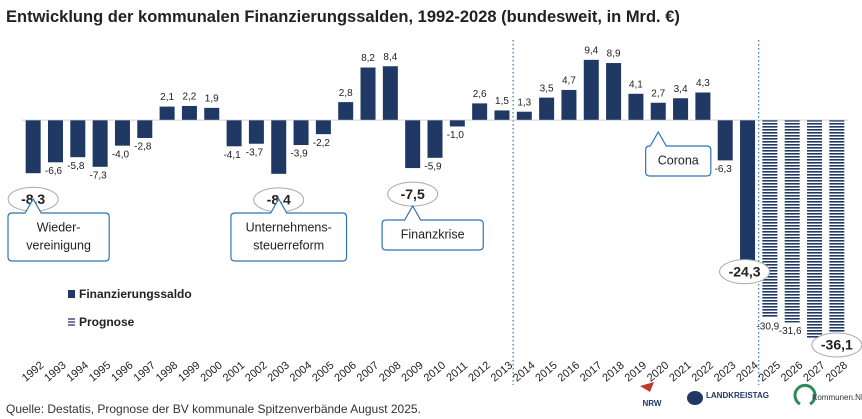 The image size is (862, 419). I want to click on highlight-label: -24,3, so click(745, 271).